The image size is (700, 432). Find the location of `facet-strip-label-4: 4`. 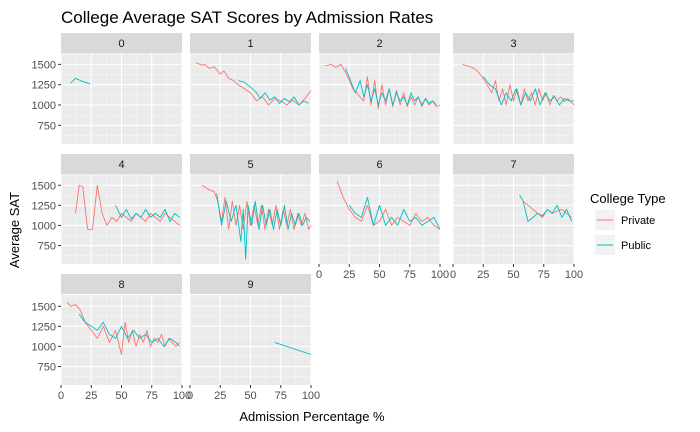

facet-strip-label-4: 4 is located at coordinates (121, 165).